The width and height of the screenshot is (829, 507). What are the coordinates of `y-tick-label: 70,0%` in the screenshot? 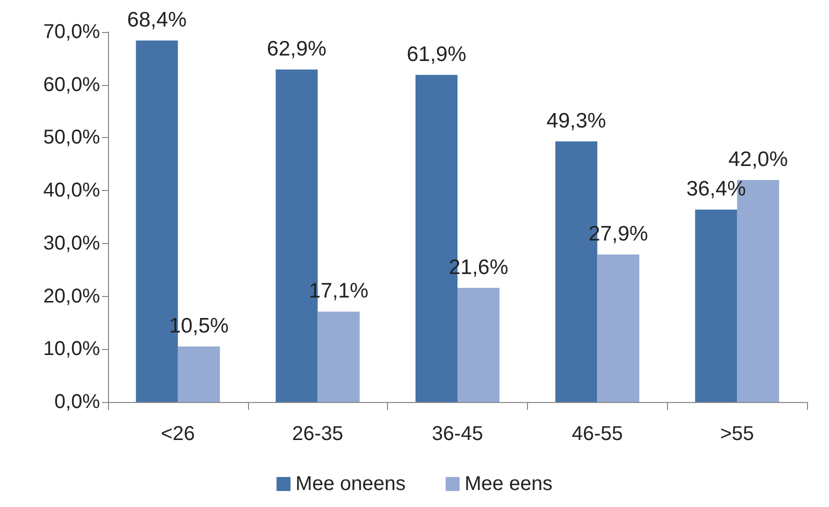 It's located at (71, 32).